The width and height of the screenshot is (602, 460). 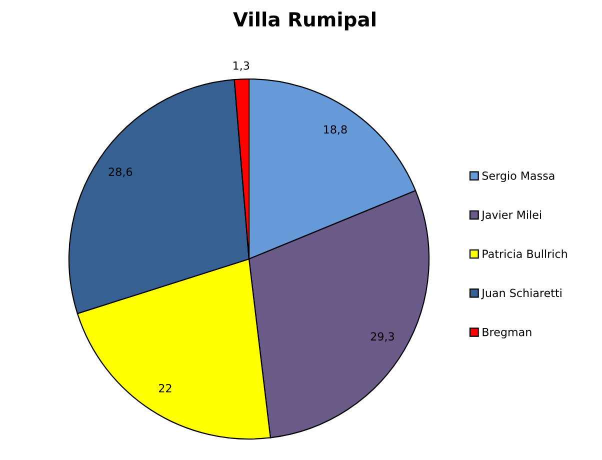 I want to click on data-label: 22, so click(x=165, y=388).